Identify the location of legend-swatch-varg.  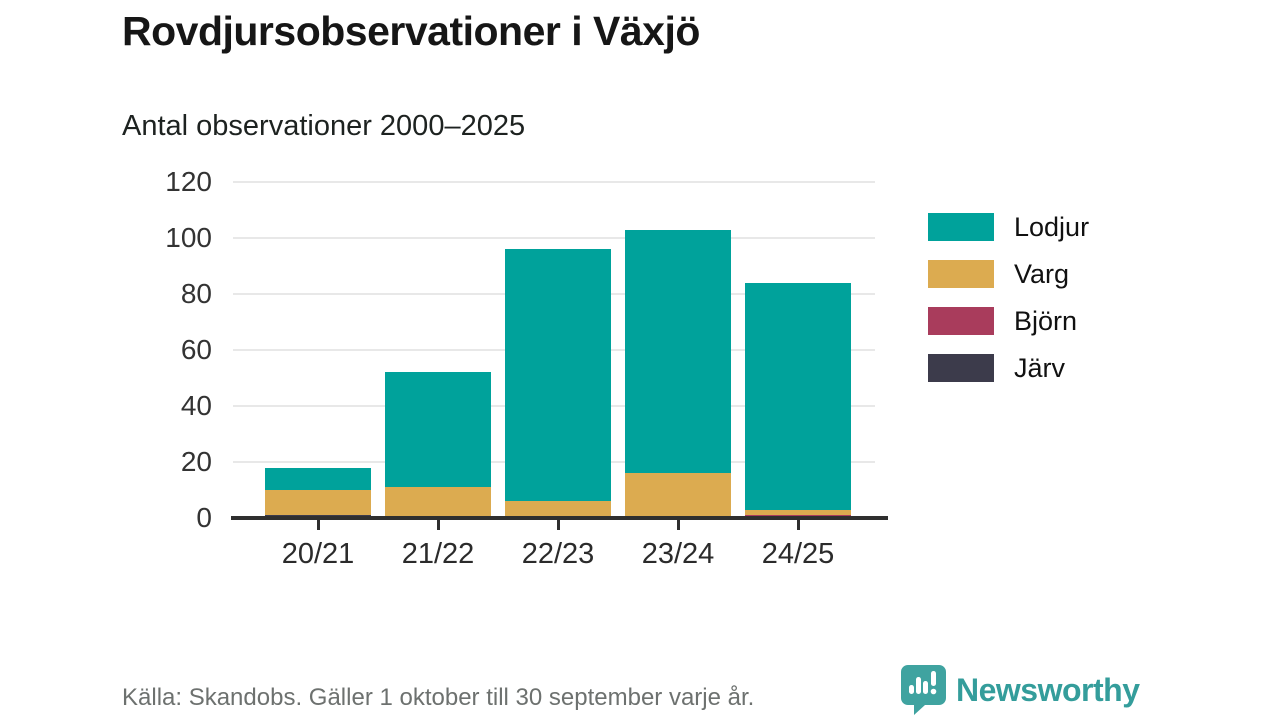
(961, 274).